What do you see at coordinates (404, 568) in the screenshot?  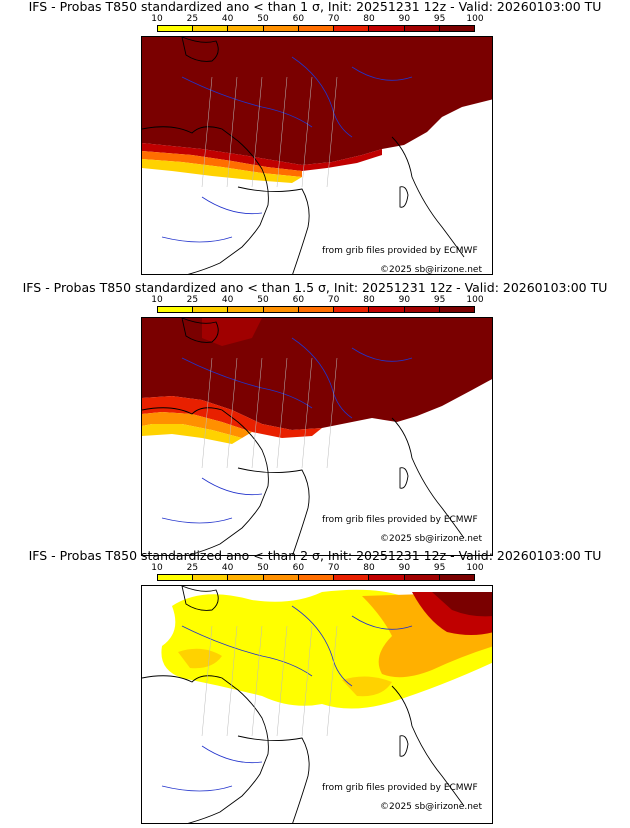 I see `colorbar-tick-label: 90` at bounding box center [404, 568].